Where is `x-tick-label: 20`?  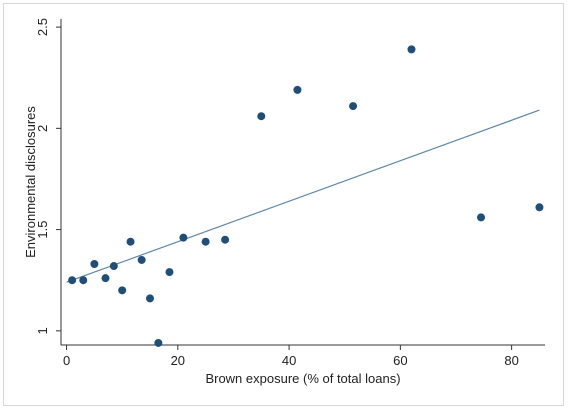 x-tick-label: 20 is located at coordinates (178, 360).